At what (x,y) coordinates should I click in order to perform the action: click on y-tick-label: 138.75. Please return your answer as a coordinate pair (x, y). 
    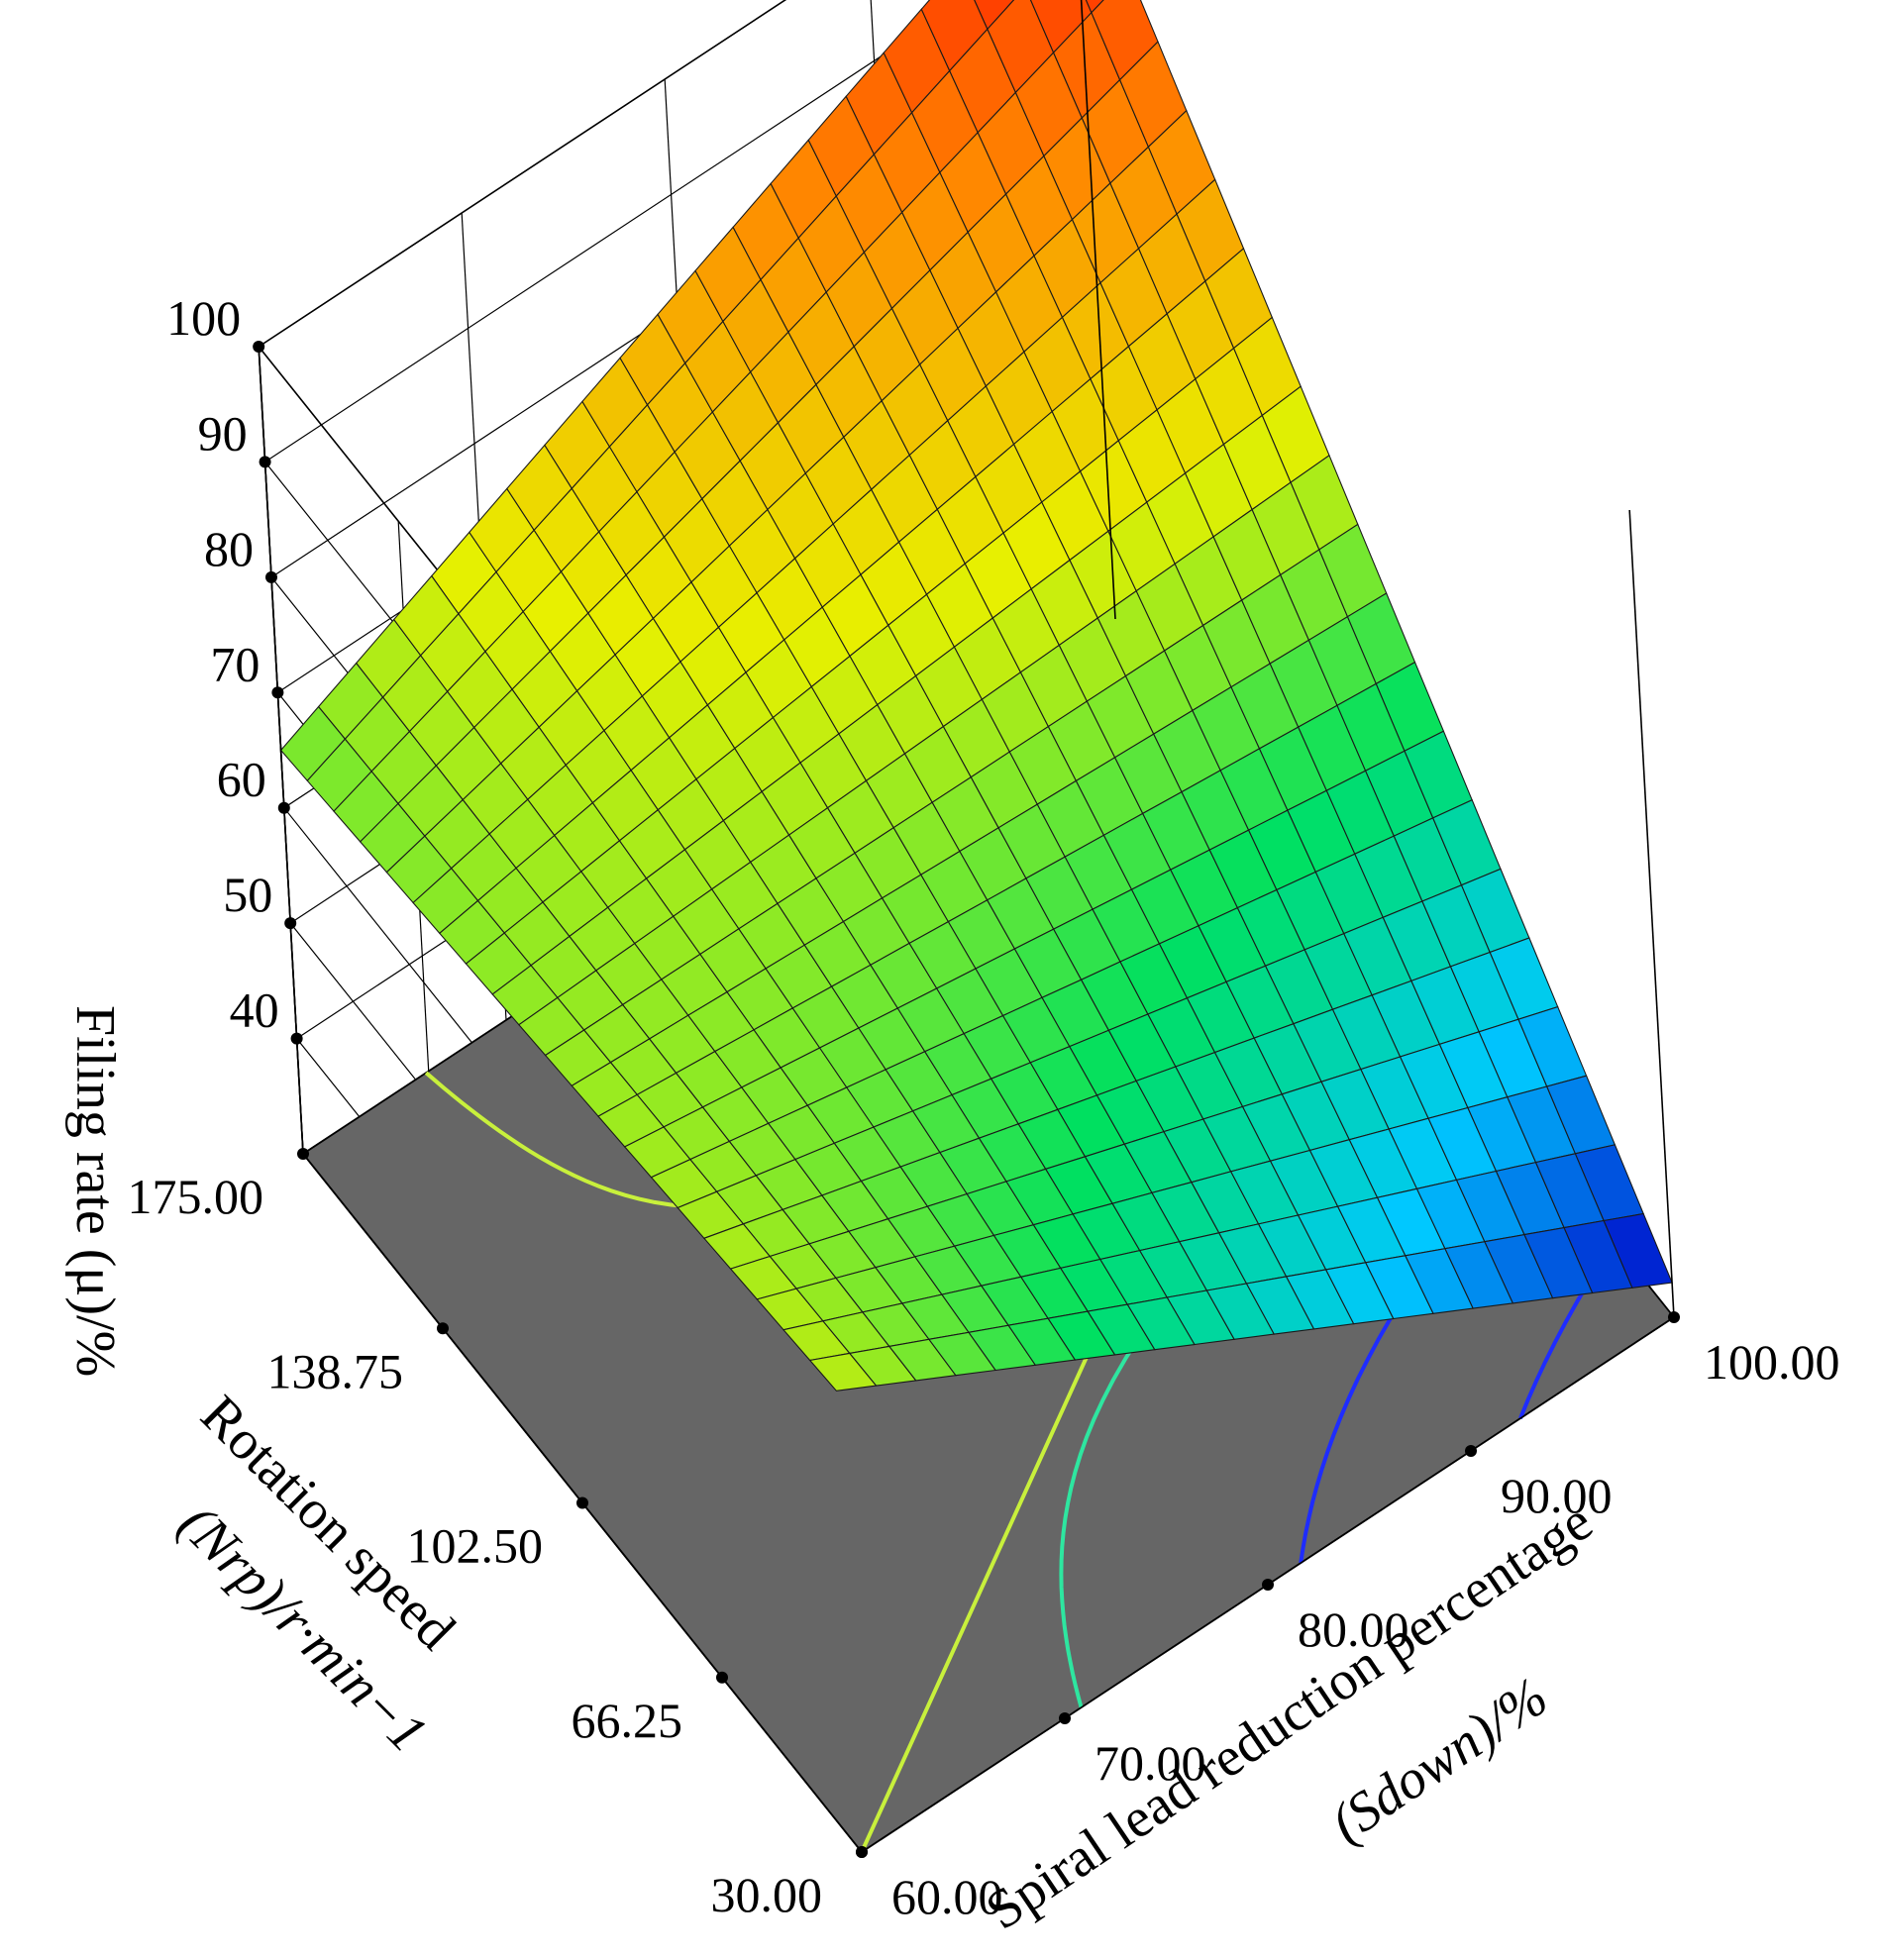
    Looking at the image, I should click on (335, 1370).